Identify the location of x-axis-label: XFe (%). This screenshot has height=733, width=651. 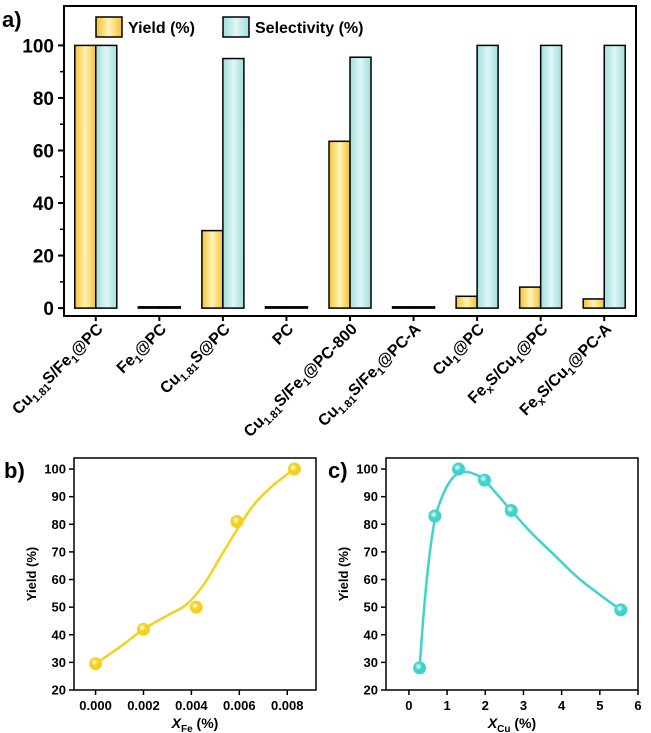
(195, 724).